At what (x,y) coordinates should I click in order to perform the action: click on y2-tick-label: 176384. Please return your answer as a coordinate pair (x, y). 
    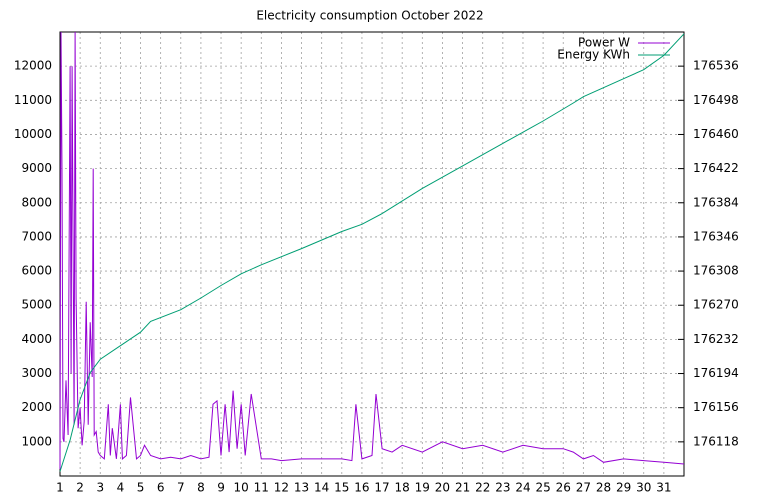
    Looking at the image, I should click on (716, 202).